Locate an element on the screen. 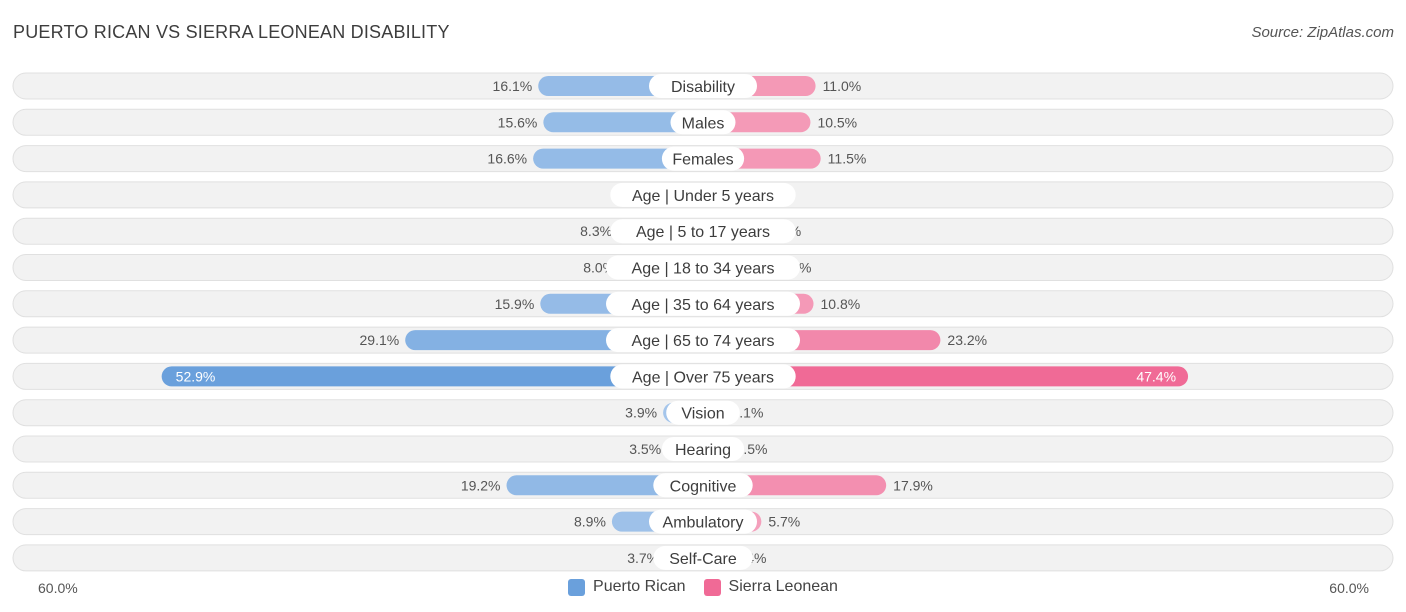 This screenshot has height=612, width=1406. category-pill-age-over-75-years is located at coordinates (703, 376).